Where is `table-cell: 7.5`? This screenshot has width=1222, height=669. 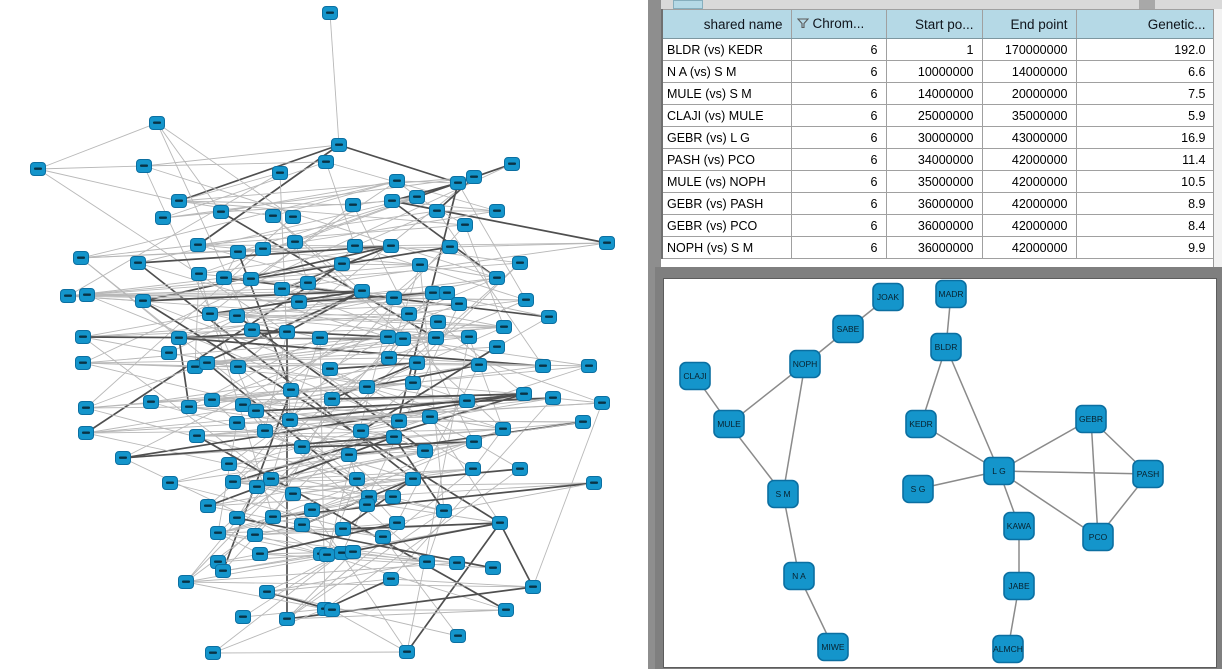
table-cell: 7.5 is located at coordinates (1145, 93).